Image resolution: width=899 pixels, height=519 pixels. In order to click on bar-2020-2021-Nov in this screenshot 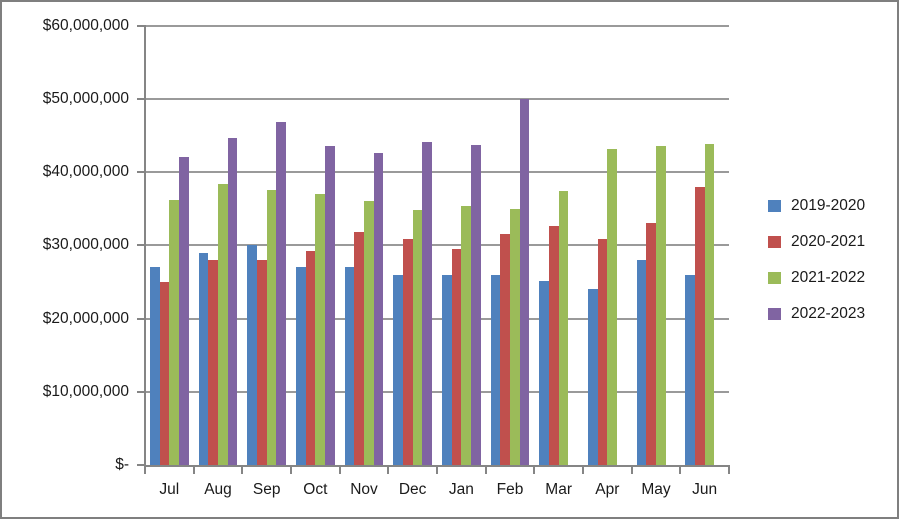, I will do `click(359, 348)`.